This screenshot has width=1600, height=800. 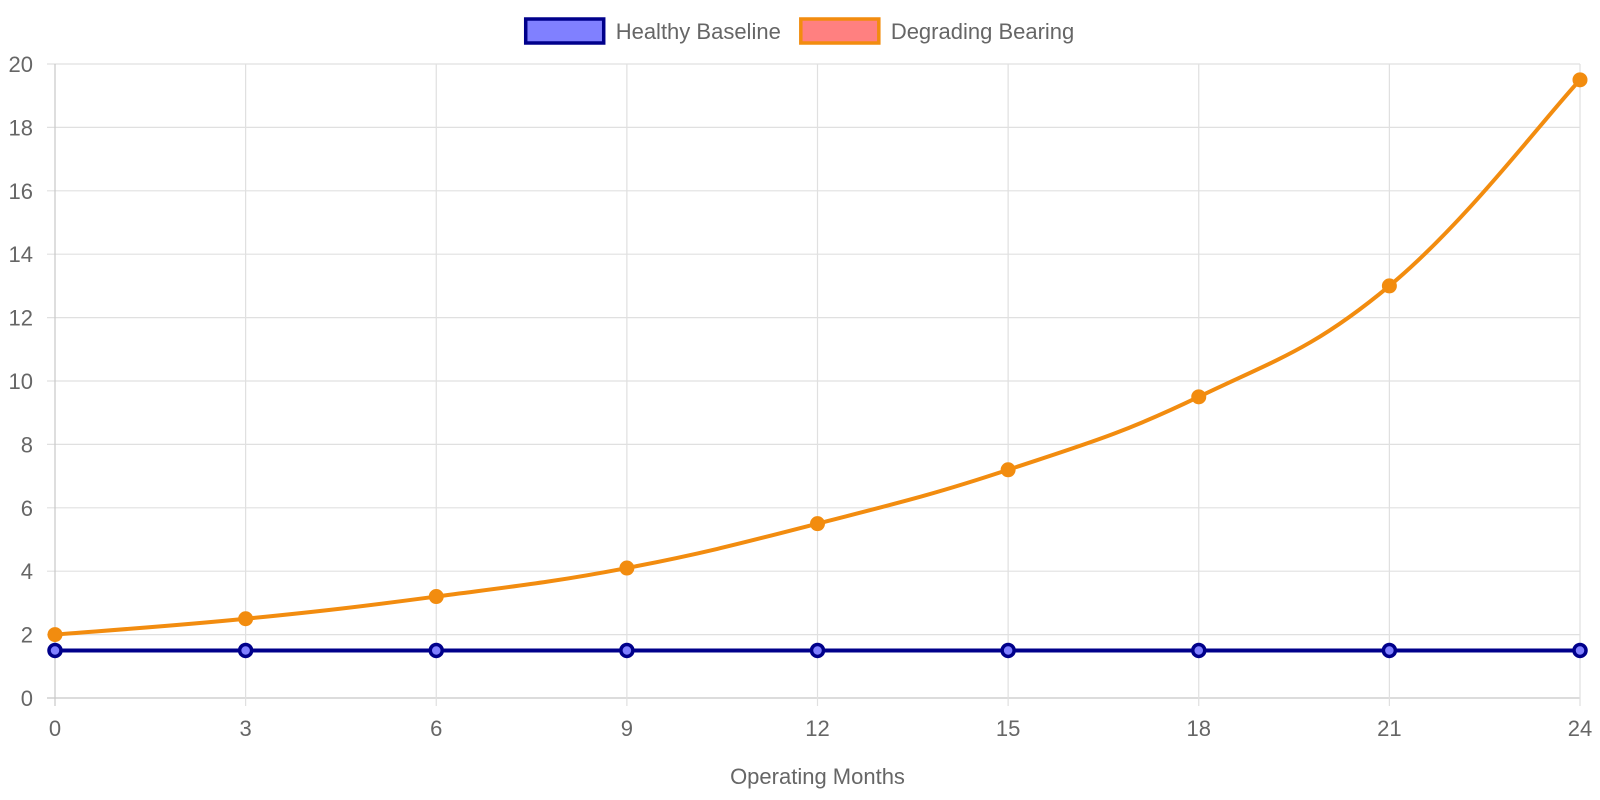 What do you see at coordinates (27, 444) in the screenshot?
I see `y-tick-label: 8` at bounding box center [27, 444].